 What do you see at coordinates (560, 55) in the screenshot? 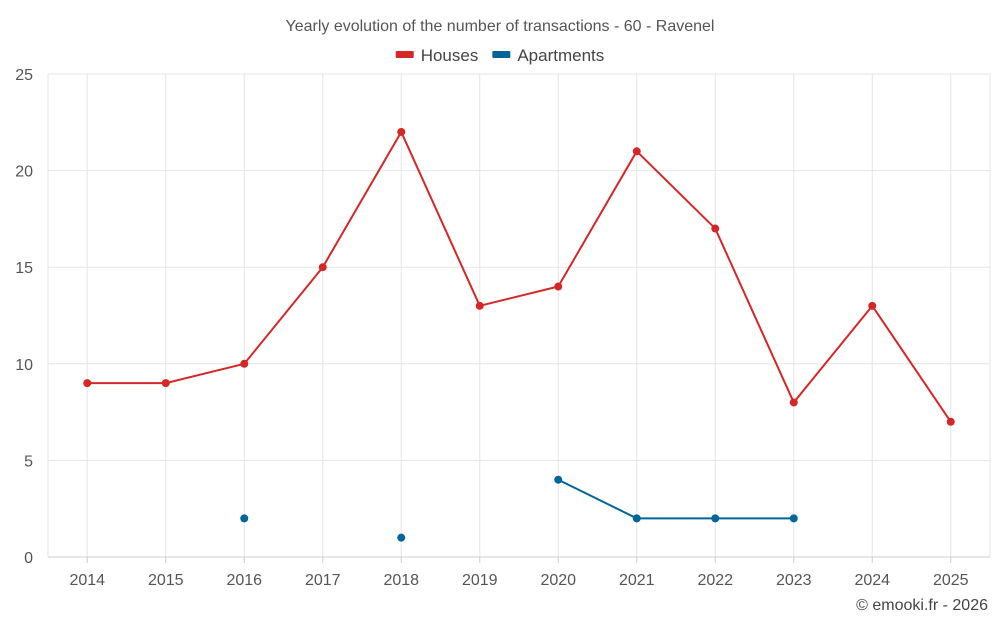
I see `legend-label: Apartments` at bounding box center [560, 55].